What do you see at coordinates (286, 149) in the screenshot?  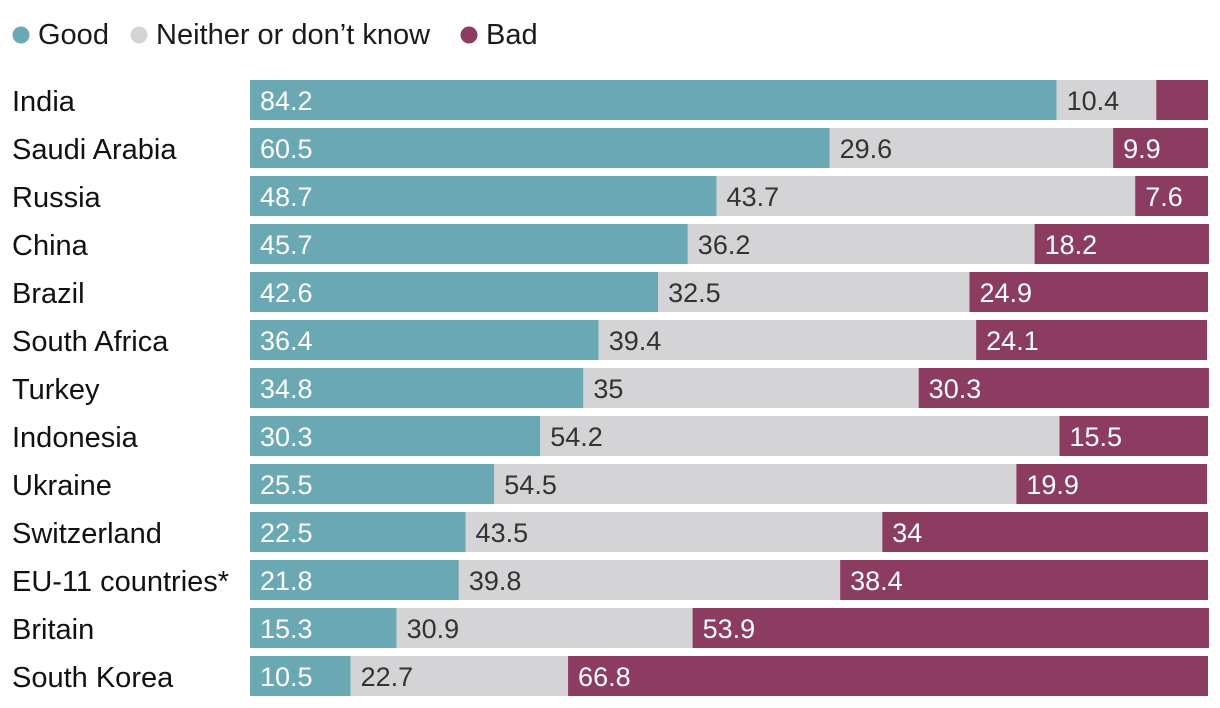 I see `value-label-good-saudi-arabia: 60.5` at bounding box center [286, 149].